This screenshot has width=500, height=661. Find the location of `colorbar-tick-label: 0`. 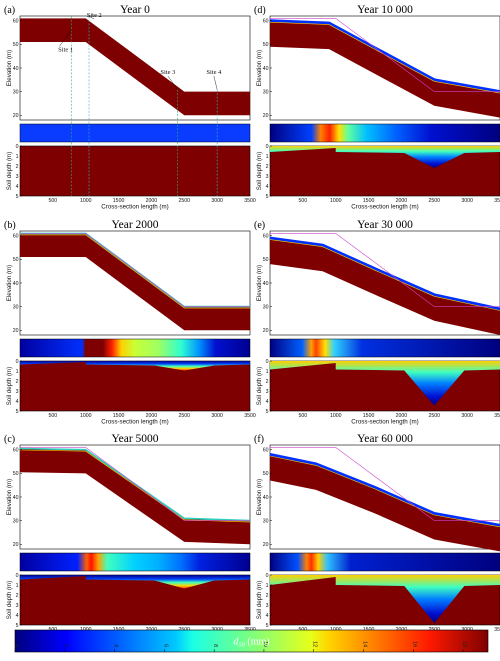

colorbar-tick-label: 0 is located at coordinates (16, 645).